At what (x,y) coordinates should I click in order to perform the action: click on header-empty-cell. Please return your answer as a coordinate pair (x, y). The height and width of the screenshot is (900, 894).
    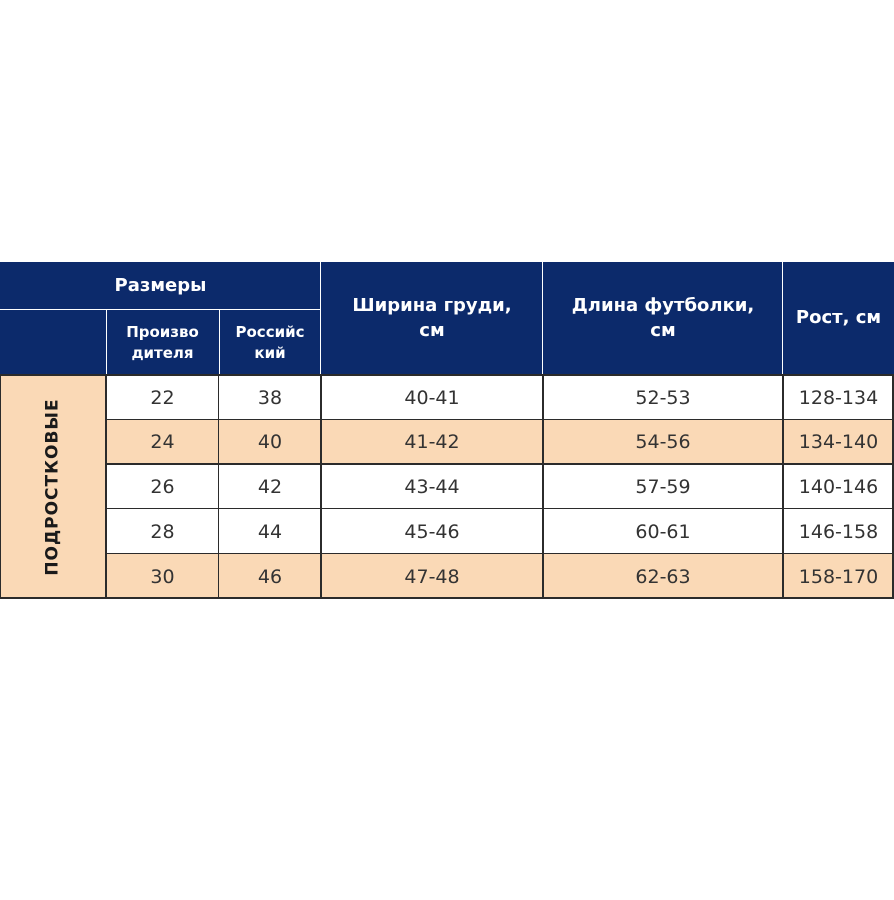
    Looking at the image, I should click on (53, 342).